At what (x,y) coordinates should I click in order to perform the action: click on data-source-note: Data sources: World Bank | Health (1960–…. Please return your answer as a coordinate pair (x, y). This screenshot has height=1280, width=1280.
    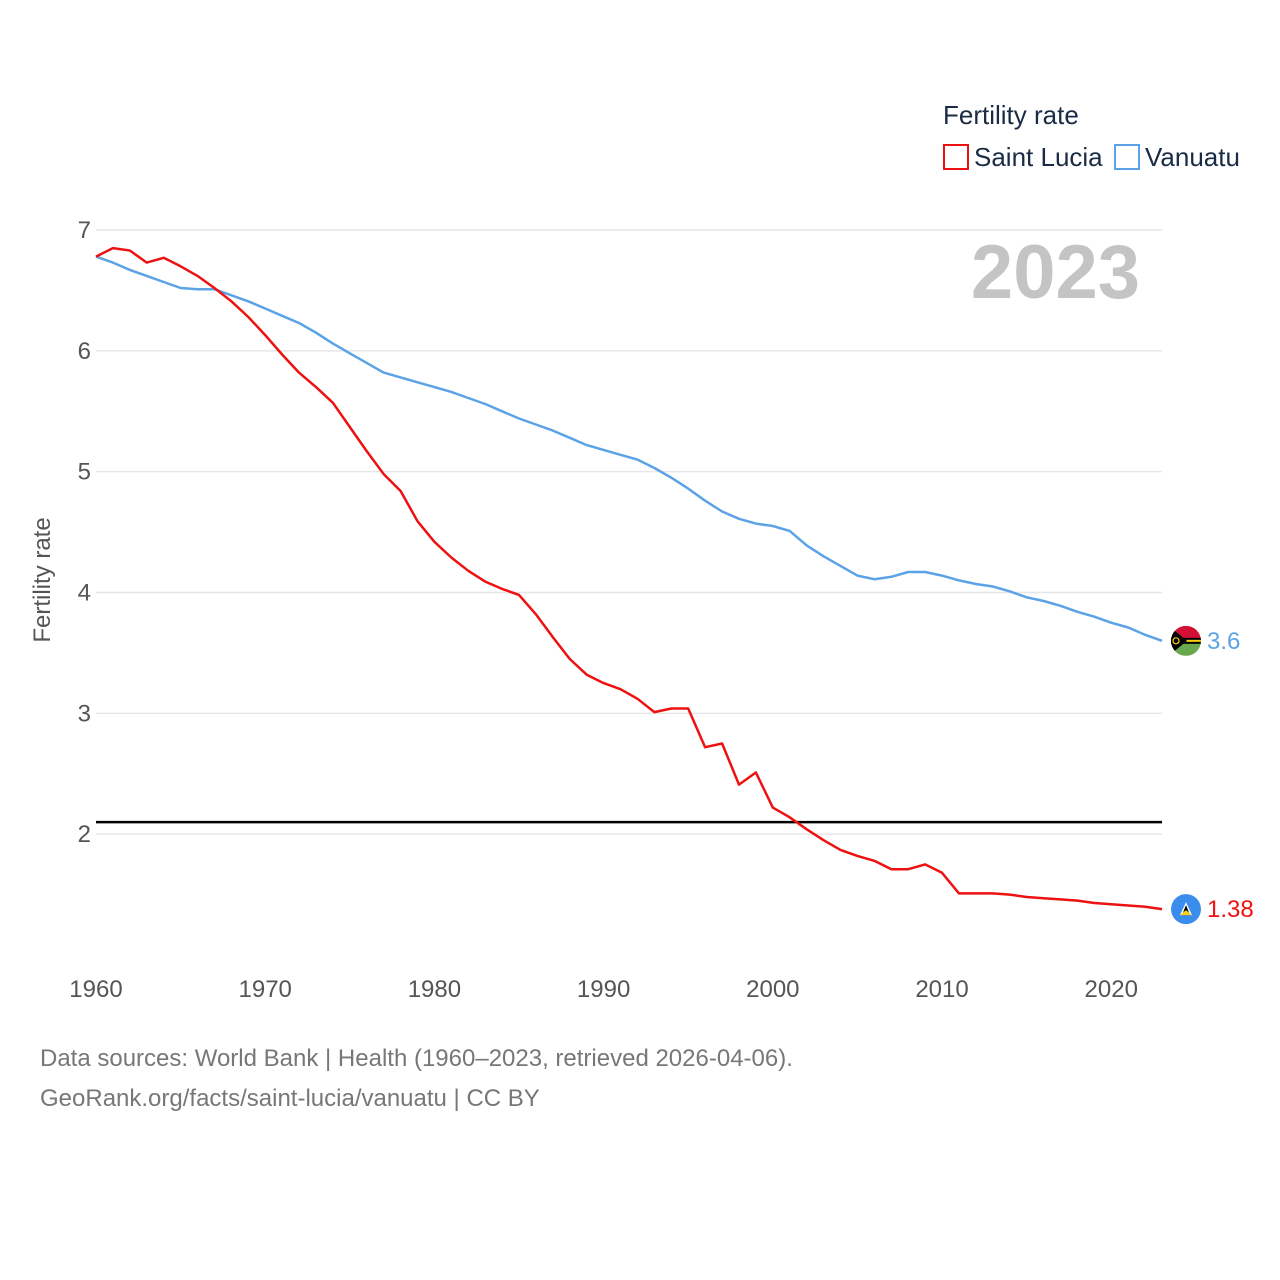
    Looking at the image, I should click on (416, 1058).